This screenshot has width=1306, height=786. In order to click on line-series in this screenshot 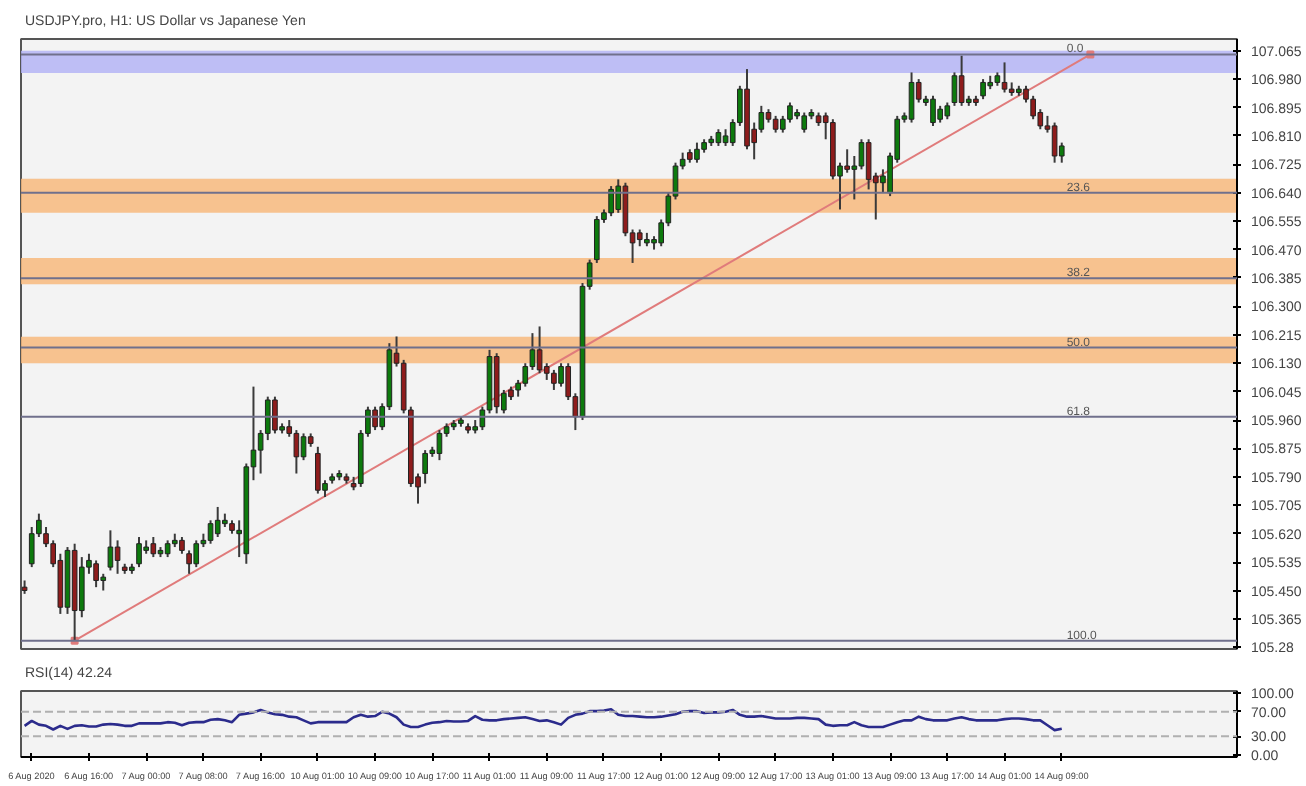, I will do `click(543, 720)`.